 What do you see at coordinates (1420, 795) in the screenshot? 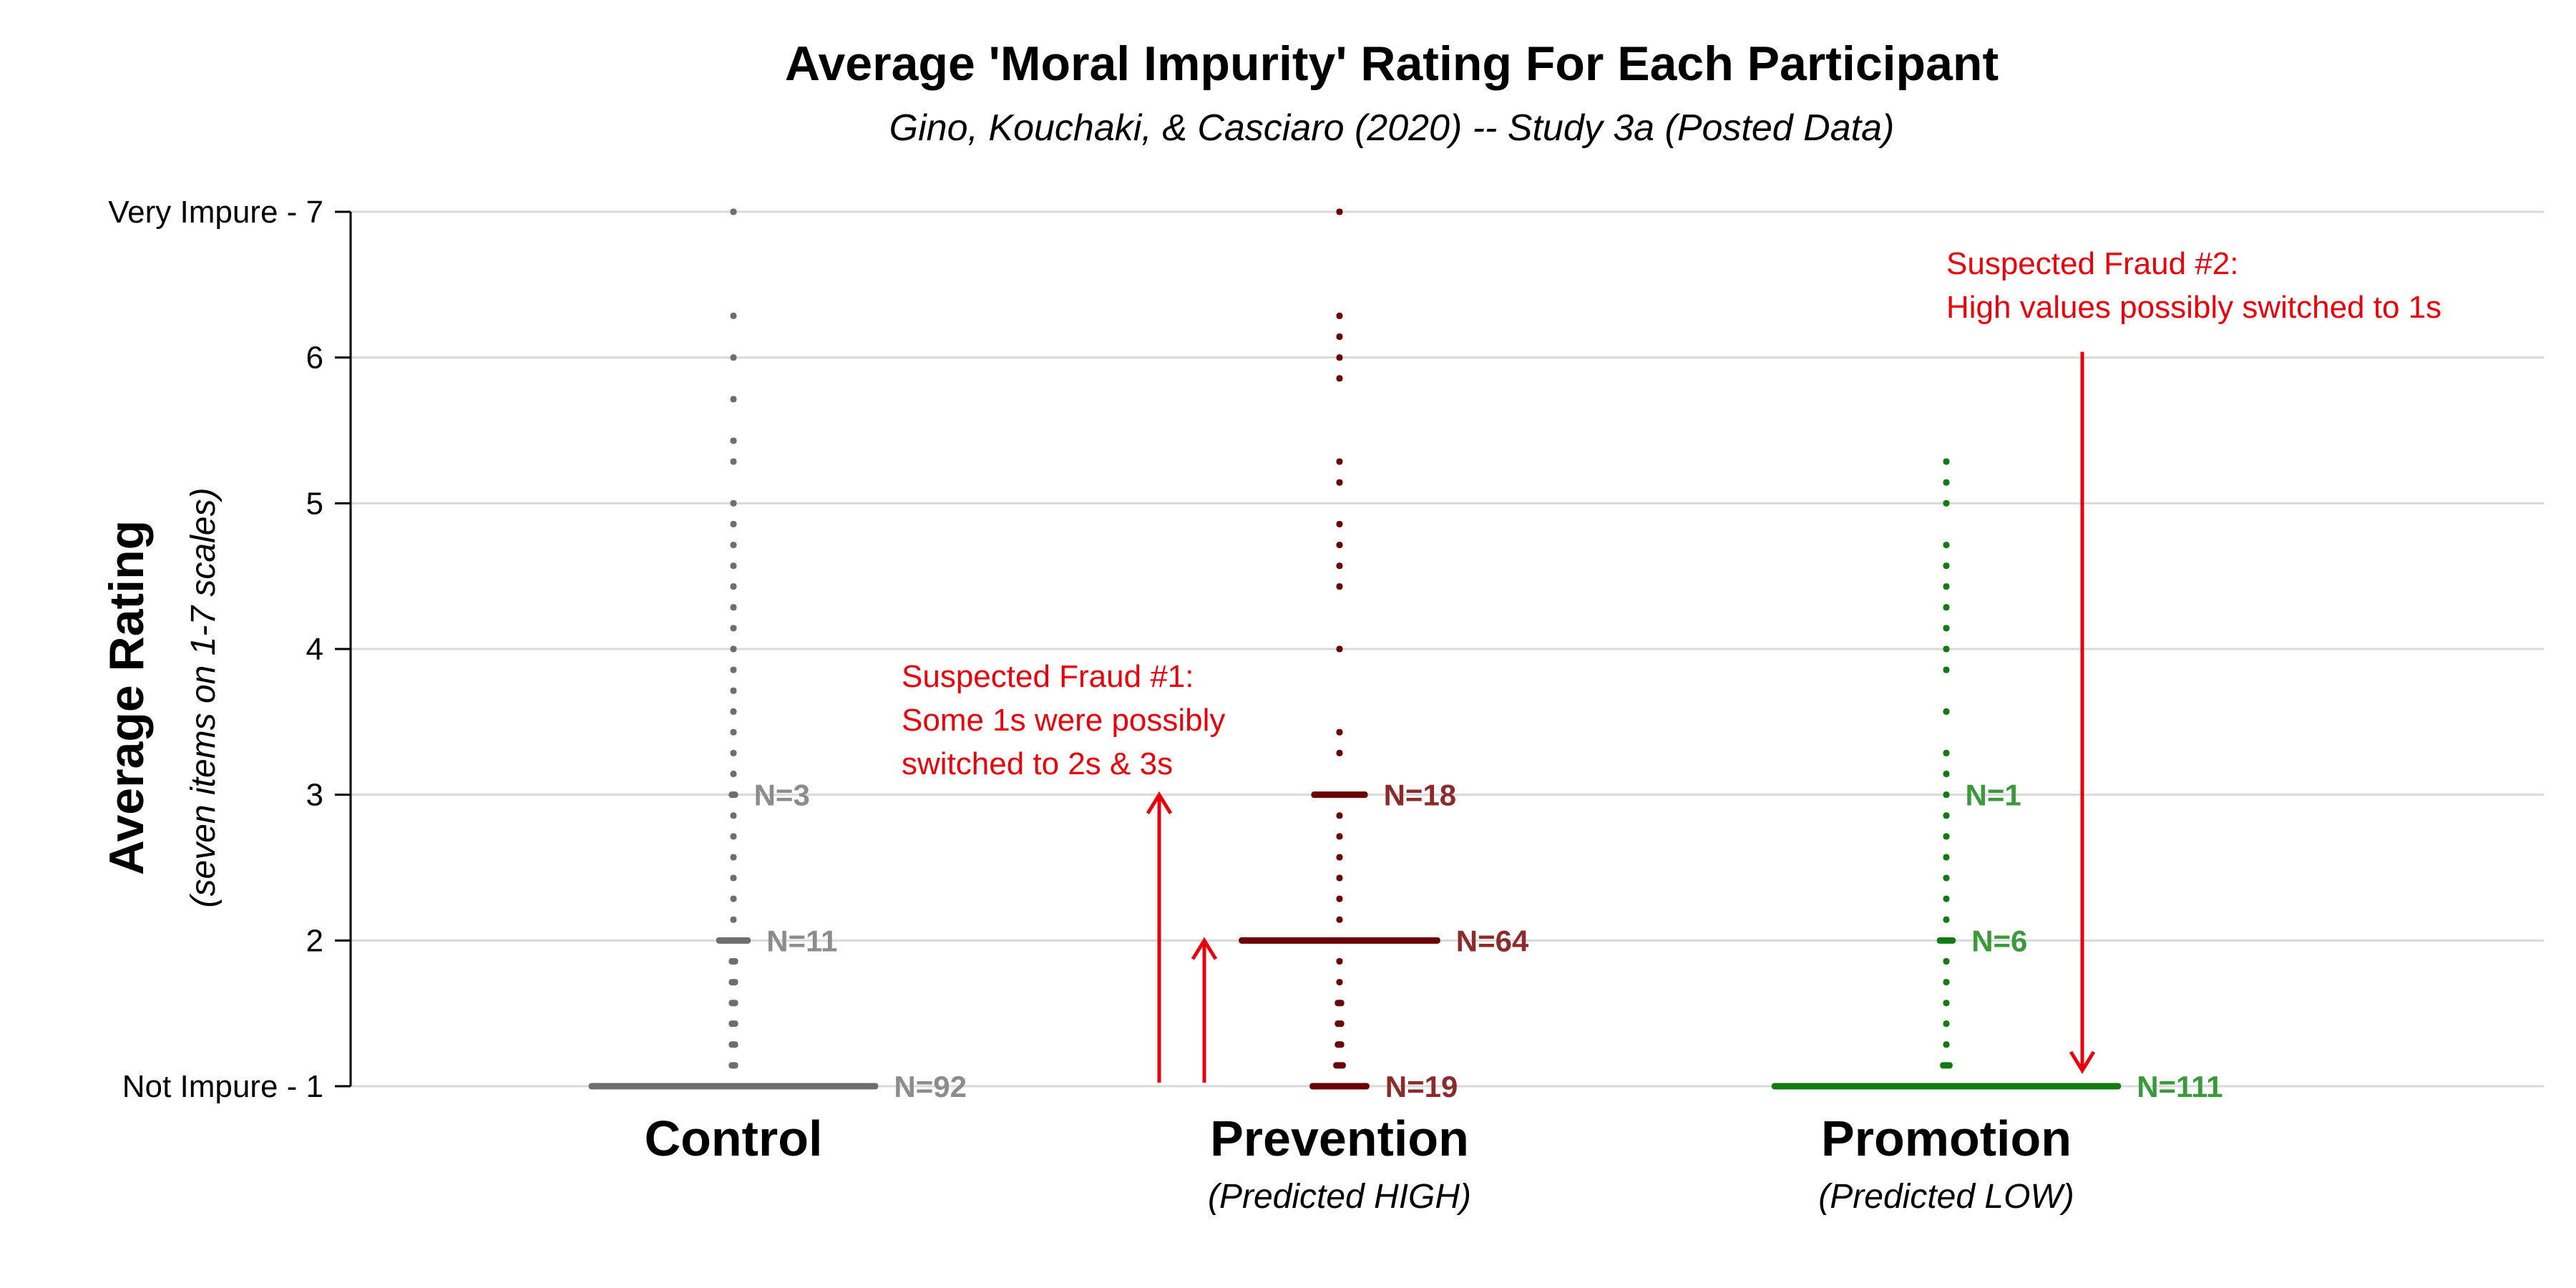
I see `count-label: N=18` at bounding box center [1420, 795].